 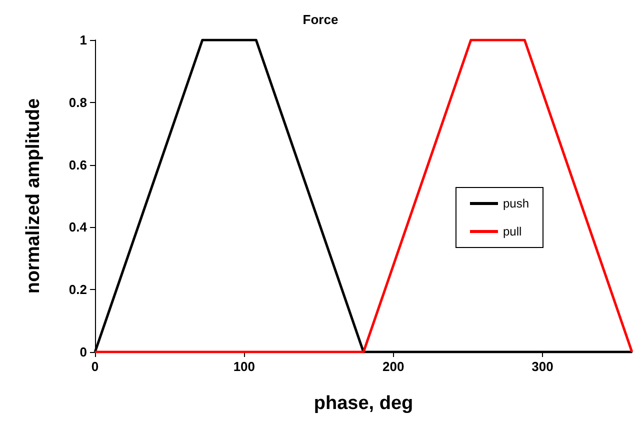 I want to click on chart-title: Force, so click(x=320, y=19).